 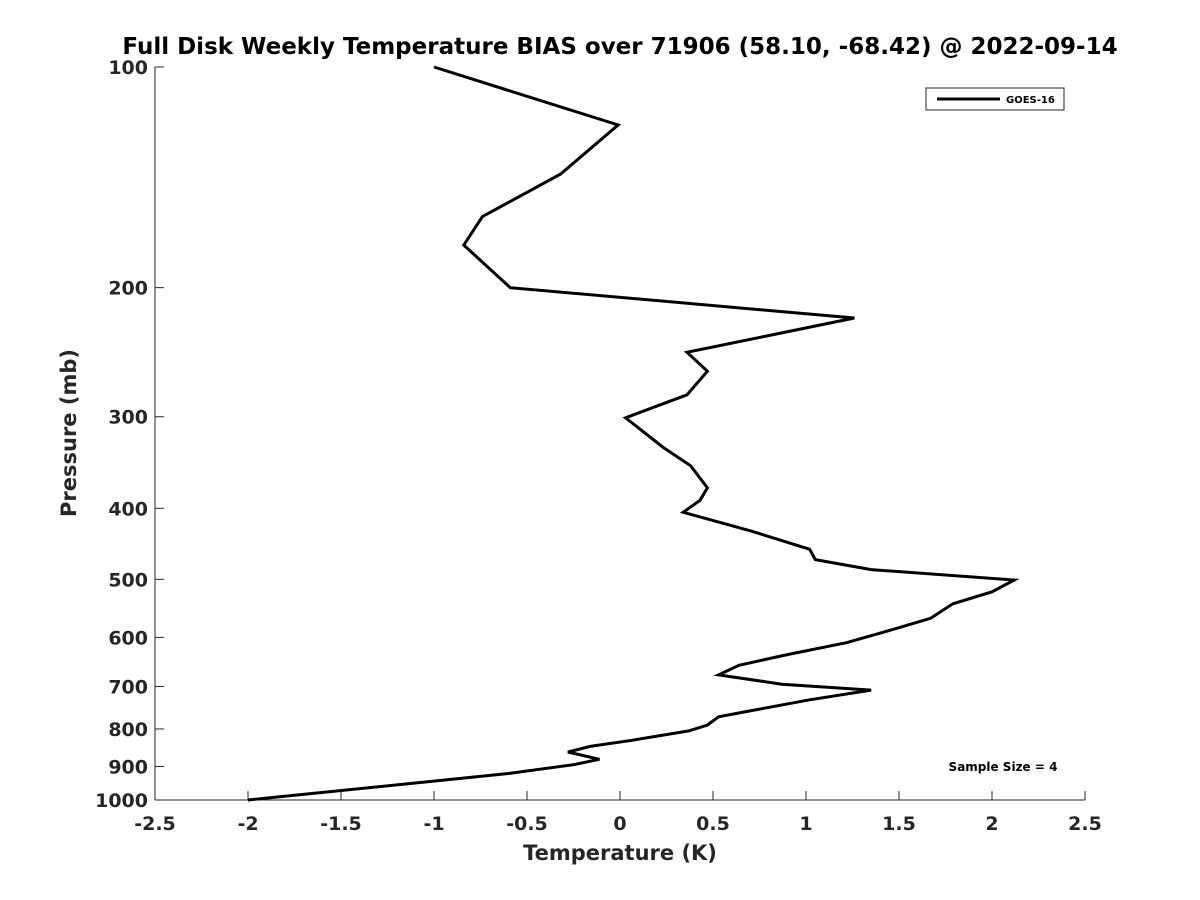 What do you see at coordinates (247, 824) in the screenshot?
I see `x-tick-label: -2` at bounding box center [247, 824].